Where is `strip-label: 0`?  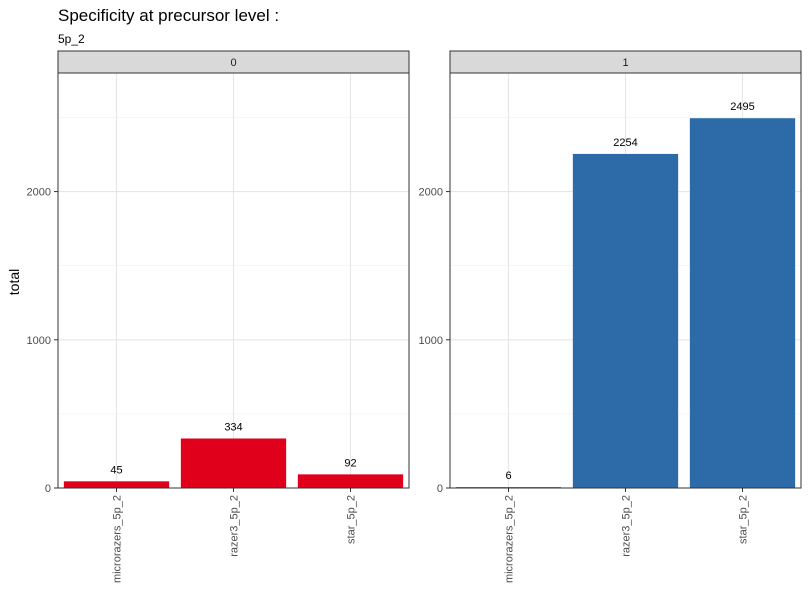
strip-label: 0 is located at coordinates (233, 63).